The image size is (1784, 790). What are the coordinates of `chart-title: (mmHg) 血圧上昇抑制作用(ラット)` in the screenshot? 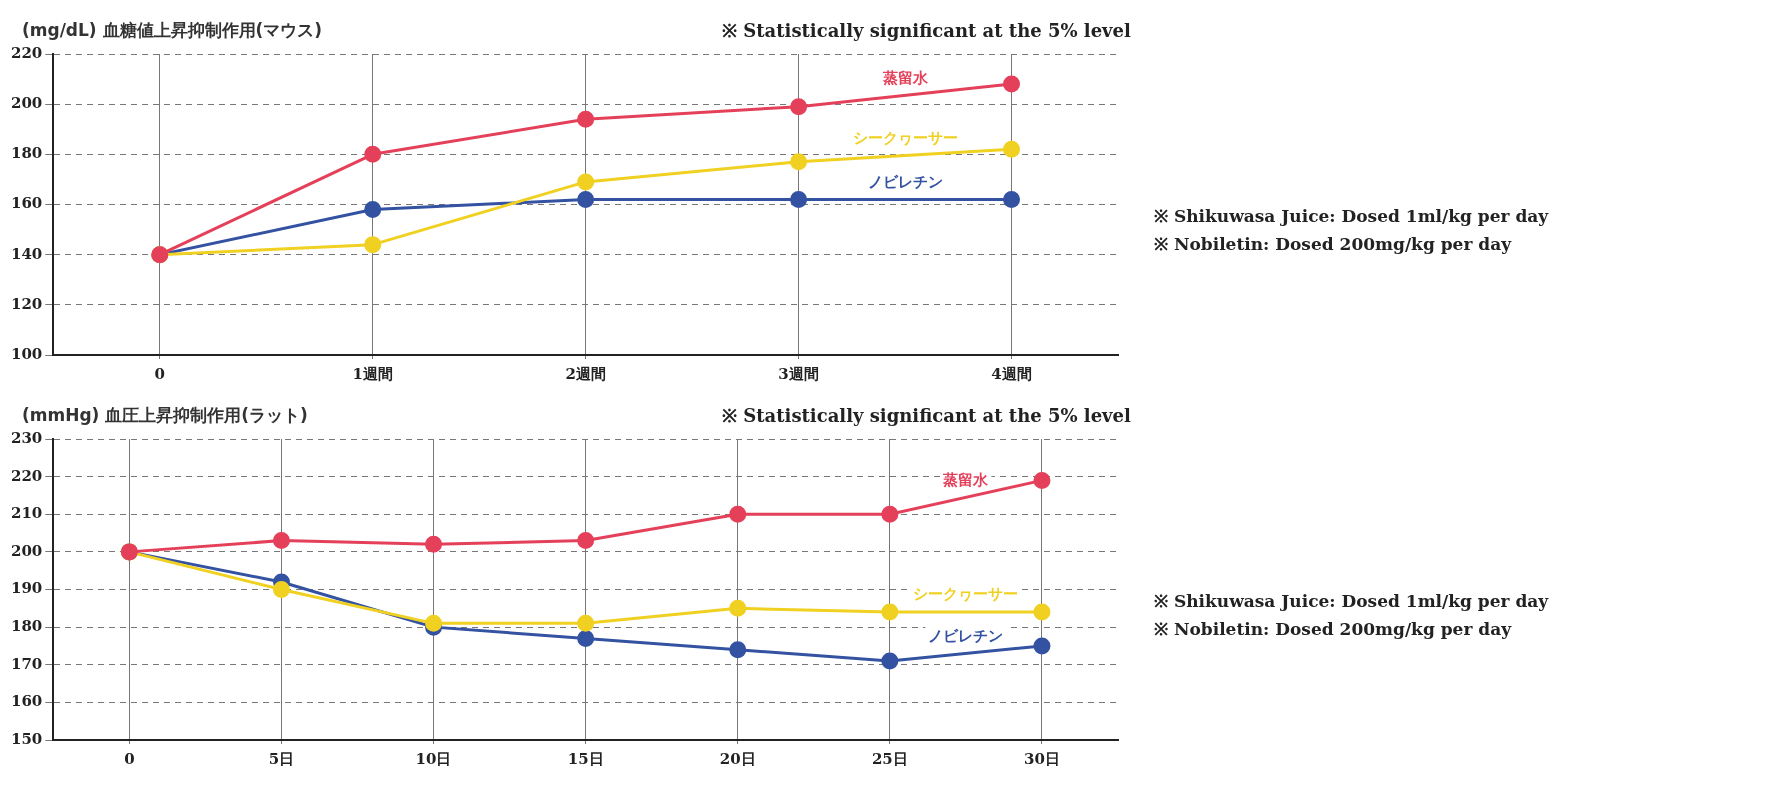 It's located at (165, 415).